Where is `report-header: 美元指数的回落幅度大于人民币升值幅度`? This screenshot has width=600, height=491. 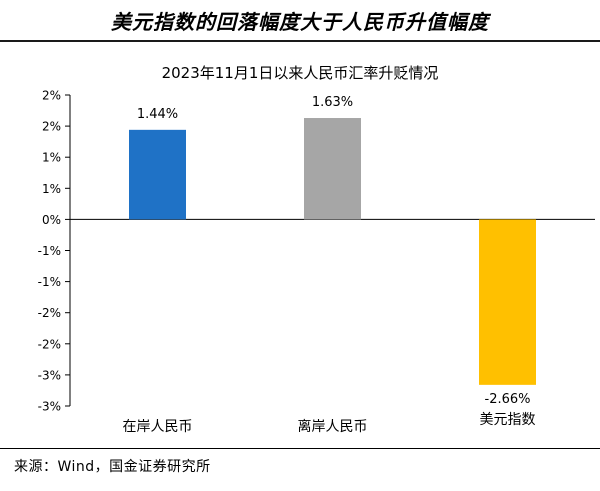 report-header: 美元指数的回落幅度大于人民币升值幅度 is located at coordinates (300, 21).